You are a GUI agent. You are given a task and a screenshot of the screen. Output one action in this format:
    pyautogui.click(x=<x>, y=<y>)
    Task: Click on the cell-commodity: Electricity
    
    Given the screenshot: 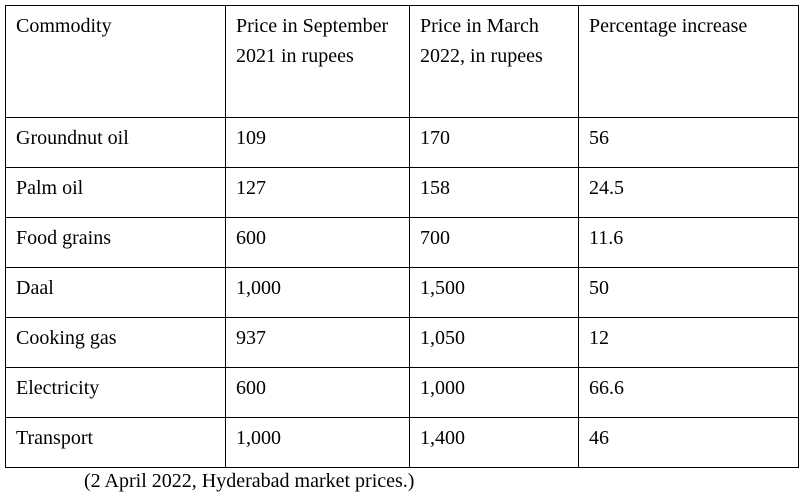 What is the action you would take?
    pyautogui.click(x=115, y=392)
    